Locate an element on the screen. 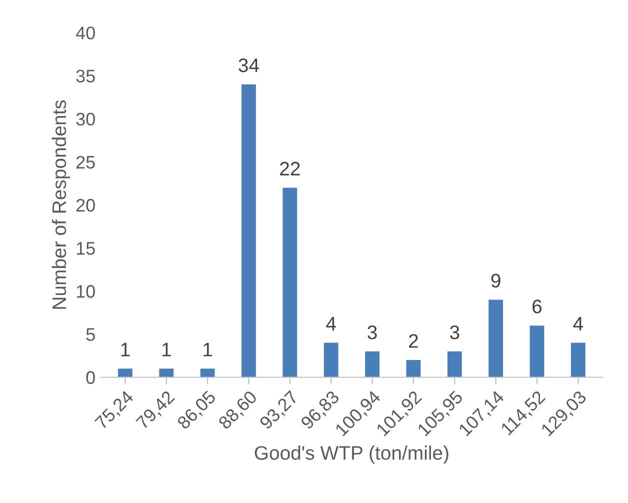 The width and height of the screenshot is (628, 503). y-tick-label: 25 is located at coordinates (85, 162).